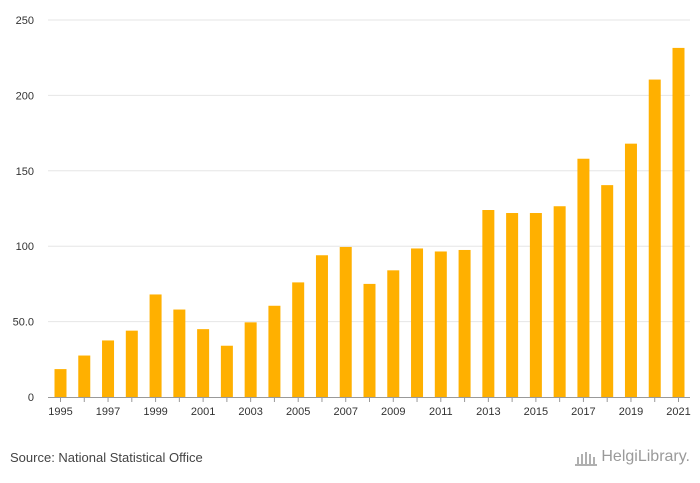  I want to click on brand-name: HelgiLibrary., so click(645, 456).